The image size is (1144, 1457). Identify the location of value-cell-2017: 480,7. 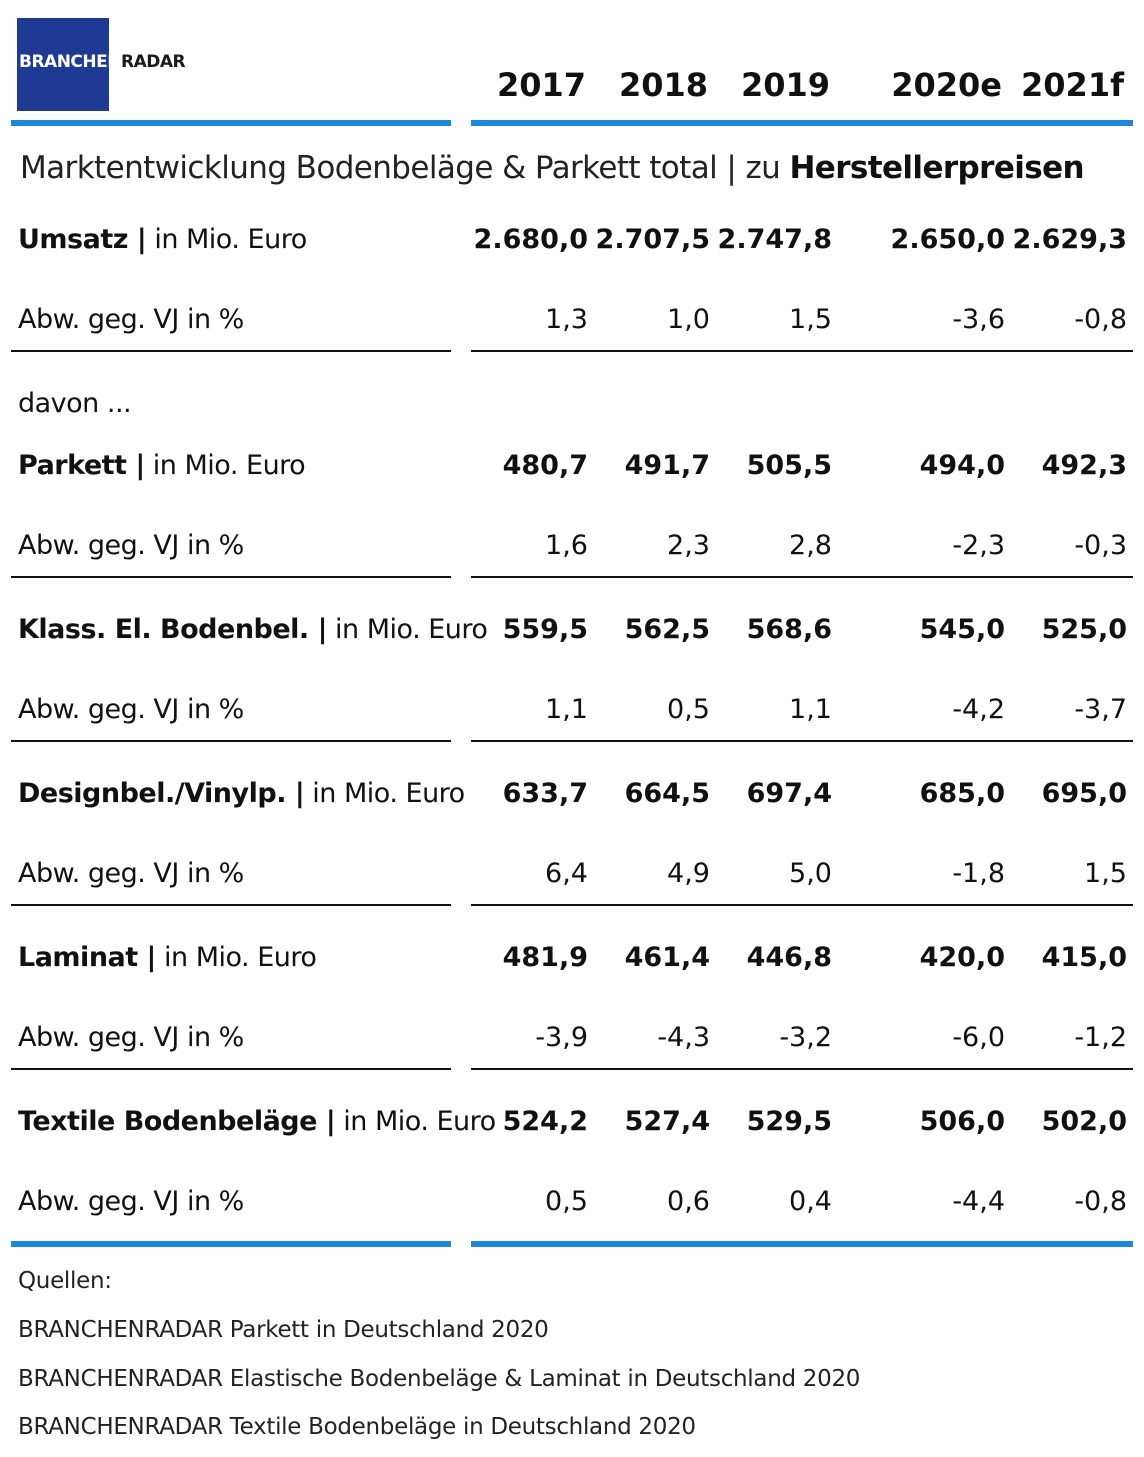
(545, 465).